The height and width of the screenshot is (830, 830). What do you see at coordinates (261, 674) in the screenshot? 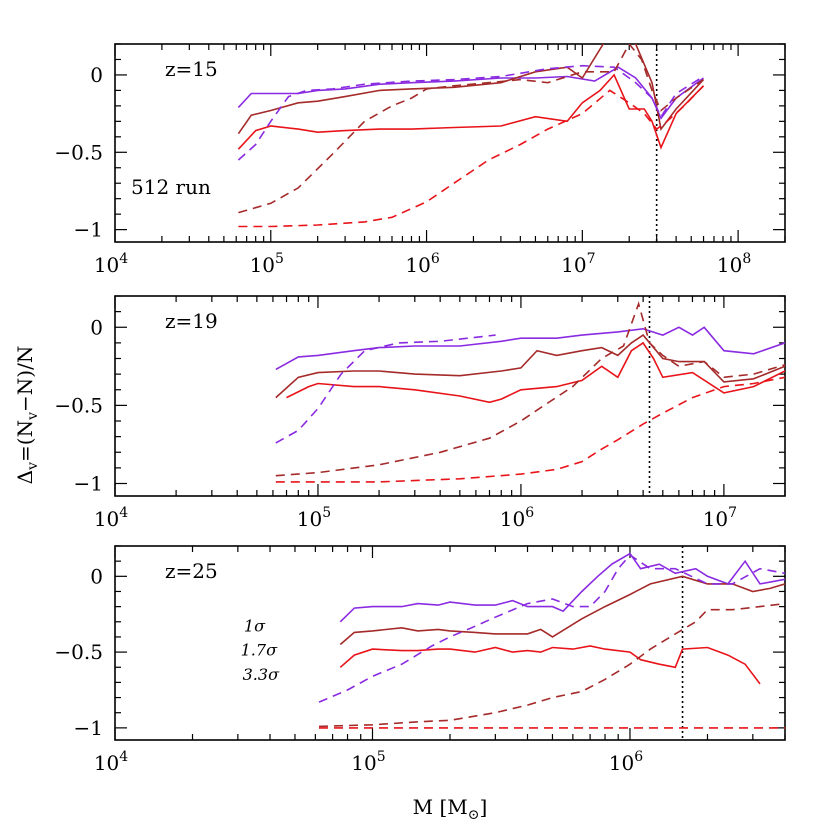
I see `sigma-label: 3.3σ` at bounding box center [261, 674].